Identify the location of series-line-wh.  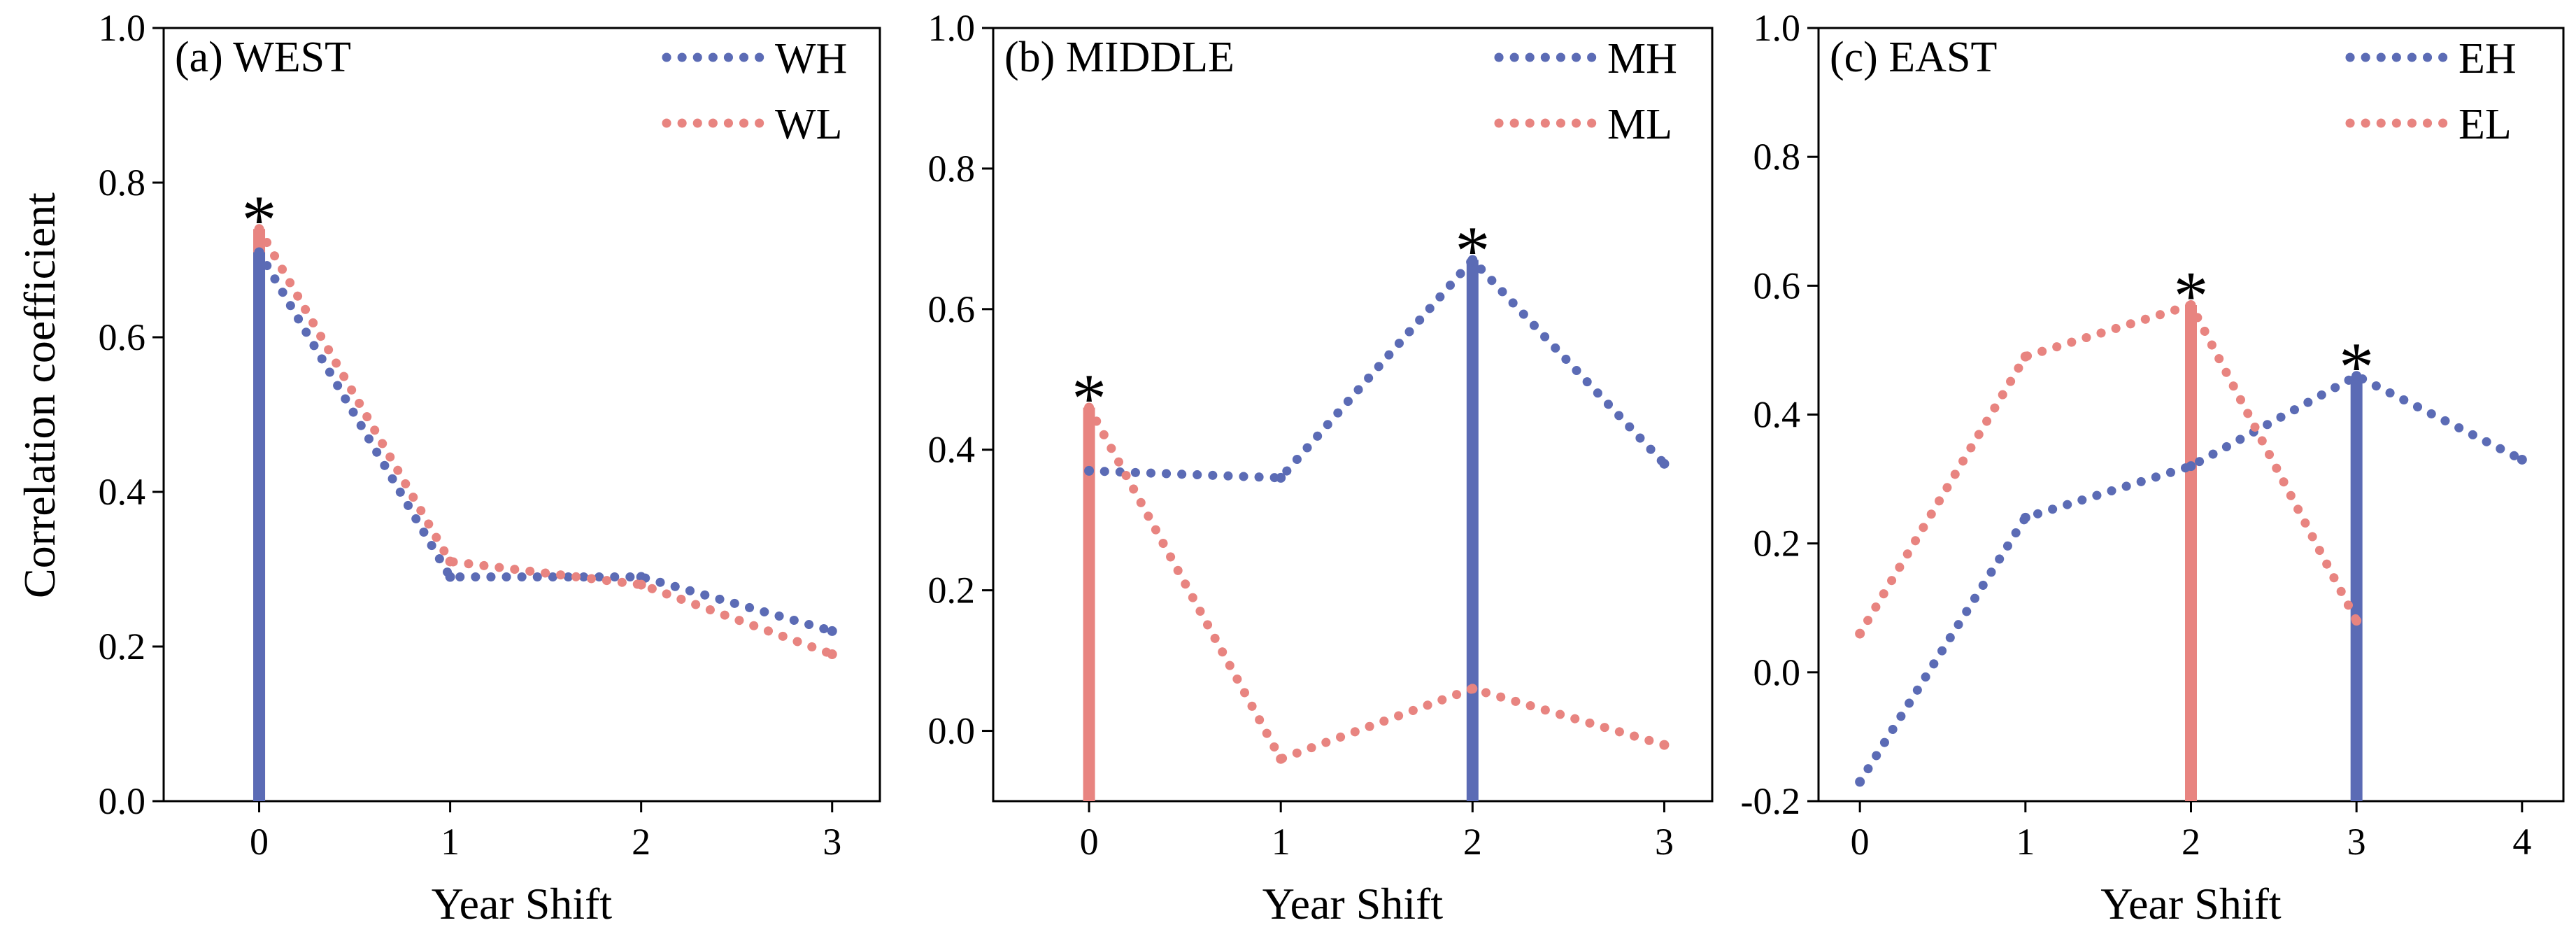
(546, 442).